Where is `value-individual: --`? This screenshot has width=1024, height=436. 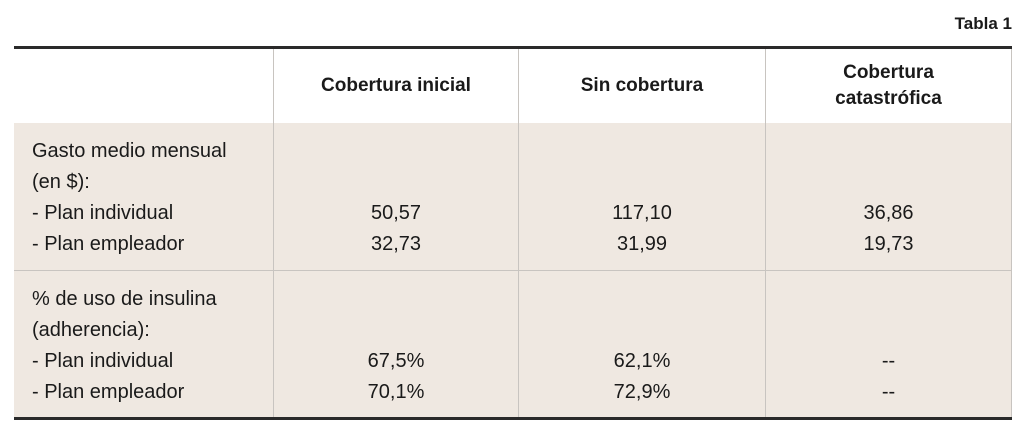 value-individual: -- is located at coordinates (888, 361).